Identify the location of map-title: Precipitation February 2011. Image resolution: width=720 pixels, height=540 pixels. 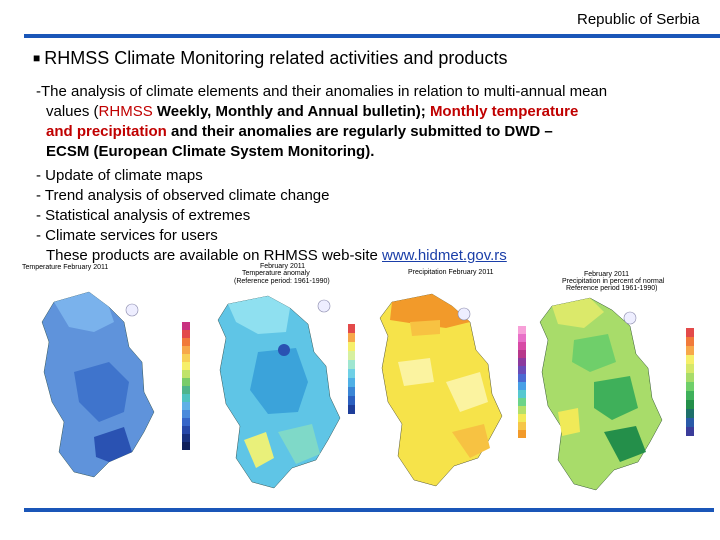
(451, 272).